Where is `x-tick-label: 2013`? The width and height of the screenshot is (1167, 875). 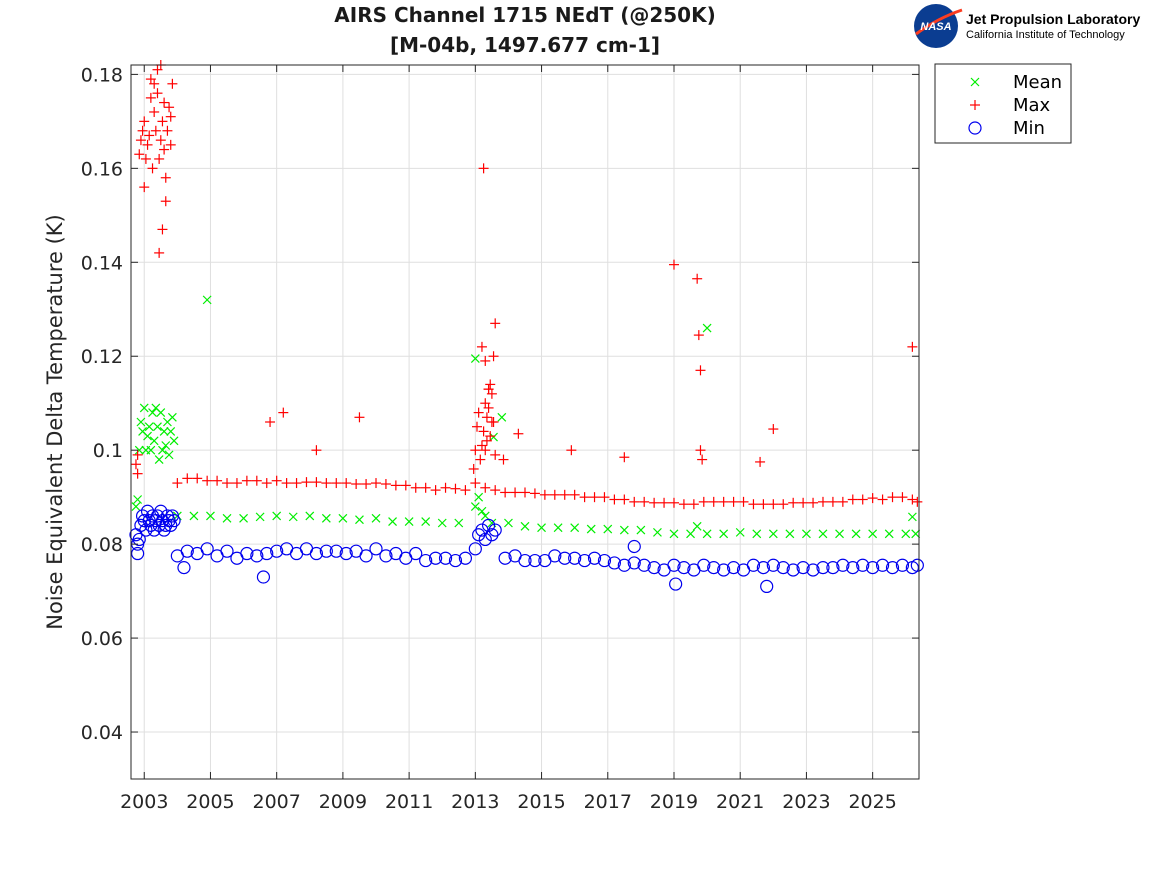 x-tick-label: 2013 is located at coordinates (475, 802).